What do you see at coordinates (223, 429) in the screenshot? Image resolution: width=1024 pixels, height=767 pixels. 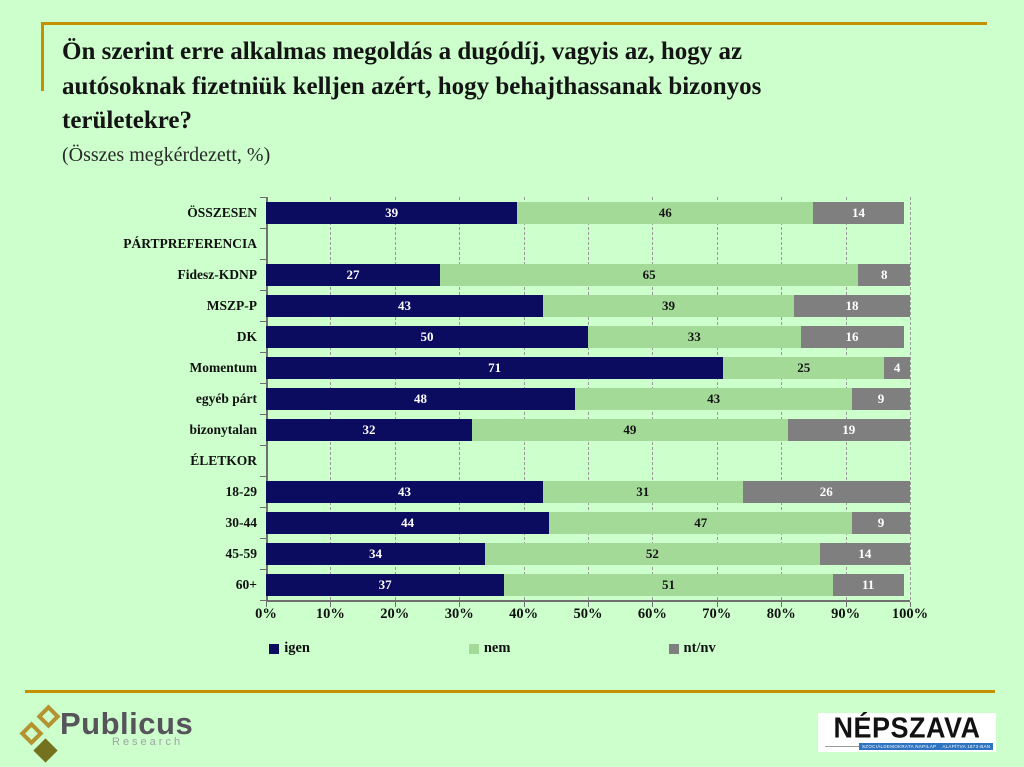 I see `category-label: bizonytalan` at bounding box center [223, 429].